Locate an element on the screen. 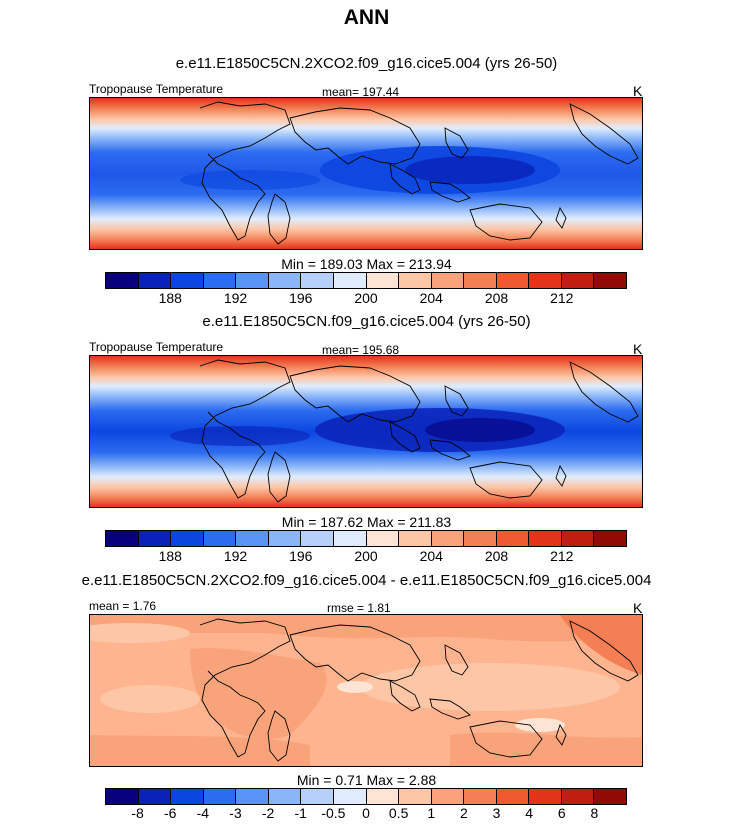  panel-2-colorbar is located at coordinates (366, 538).